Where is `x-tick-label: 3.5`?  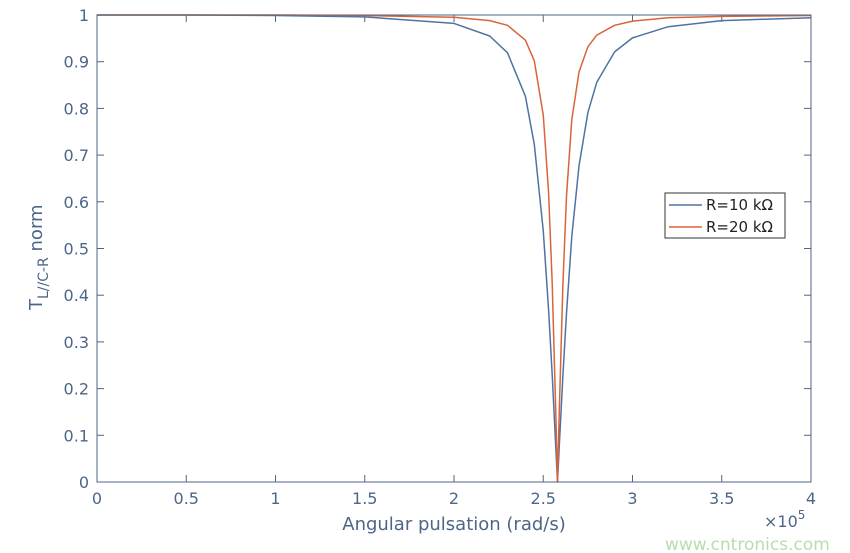
x-tick-label: 3.5 is located at coordinates (721, 498).